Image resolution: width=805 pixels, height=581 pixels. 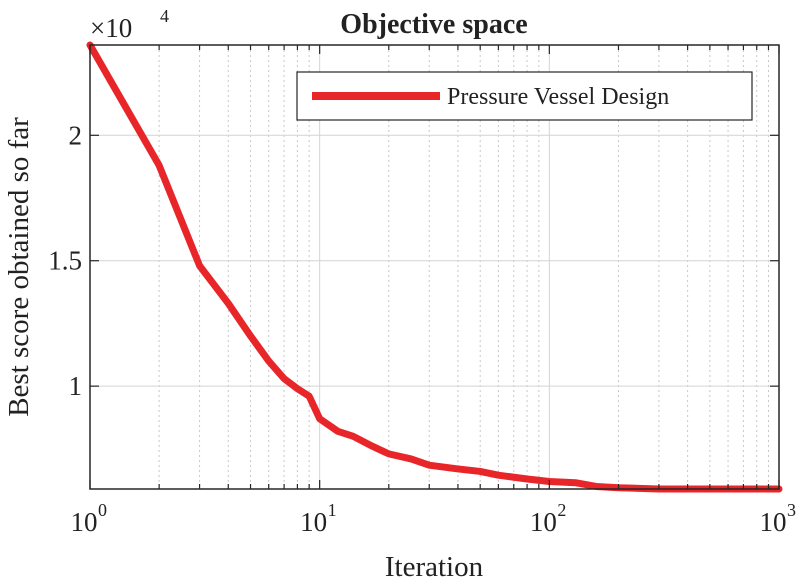 What do you see at coordinates (76, 135) in the screenshot?
I see `y-tick-label: 2` at bounding box center [76, 135].